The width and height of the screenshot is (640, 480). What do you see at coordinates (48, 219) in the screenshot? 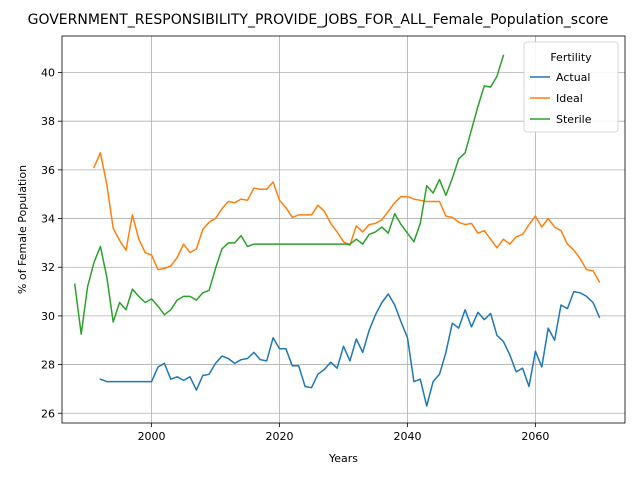
I see `y-tick-label: 34` at bounding box center [48, 219].